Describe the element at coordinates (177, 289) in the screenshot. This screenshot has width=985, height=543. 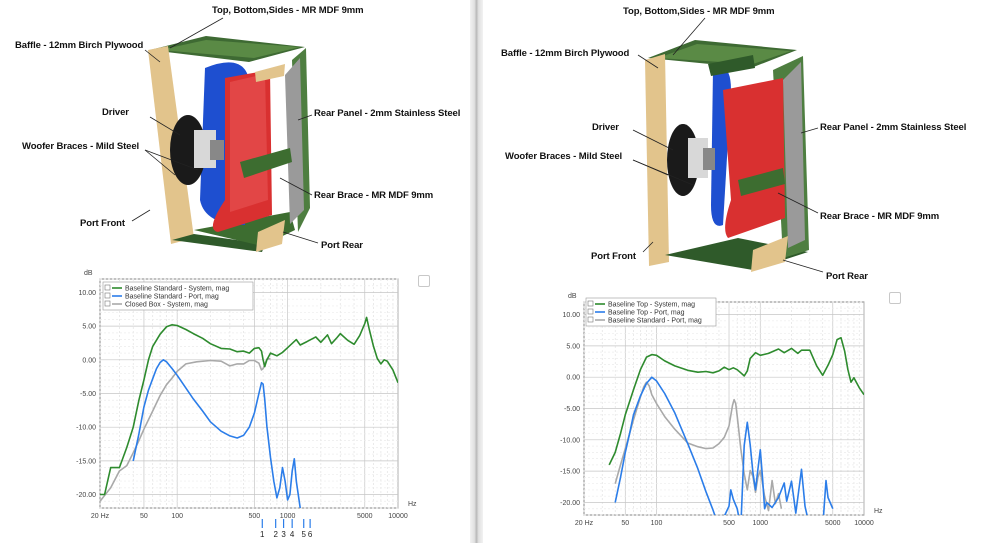
I see `legend-label: Baseline Standard - System, mag` at that location.